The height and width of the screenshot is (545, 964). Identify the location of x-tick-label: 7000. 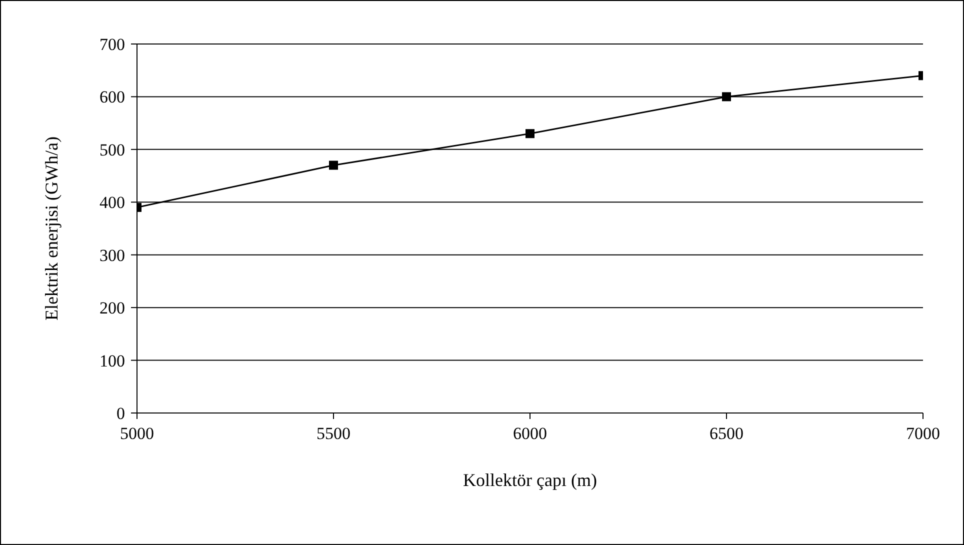
(923, 434).